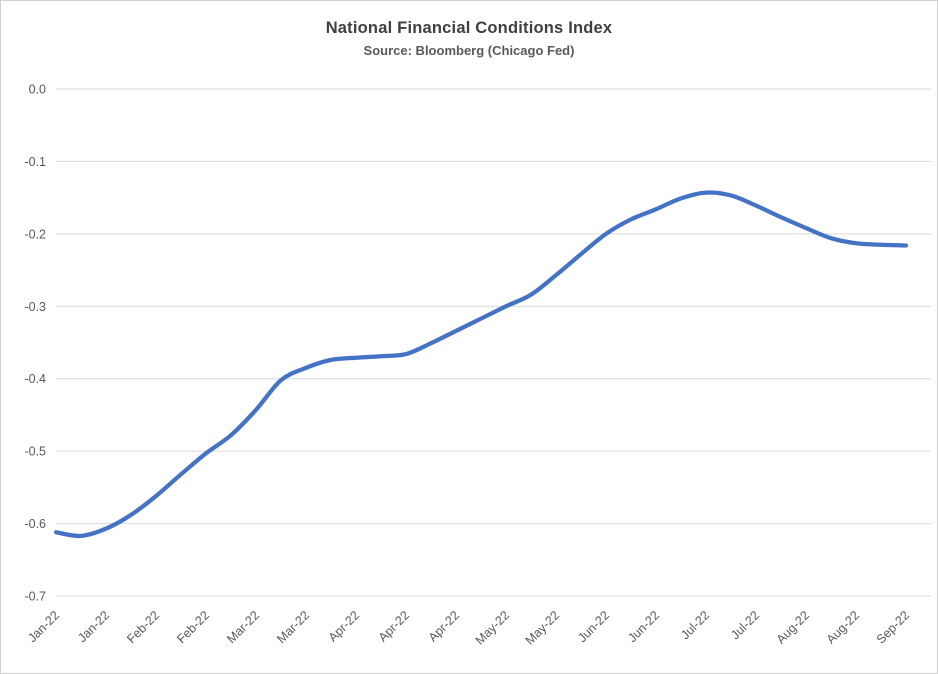 Image resolution: width=938 pixels, height=674 pixels. Describe the element at coordinates (35, 524) in the screenshot. I see `y-axis-tick-label: -0.6` at that location.